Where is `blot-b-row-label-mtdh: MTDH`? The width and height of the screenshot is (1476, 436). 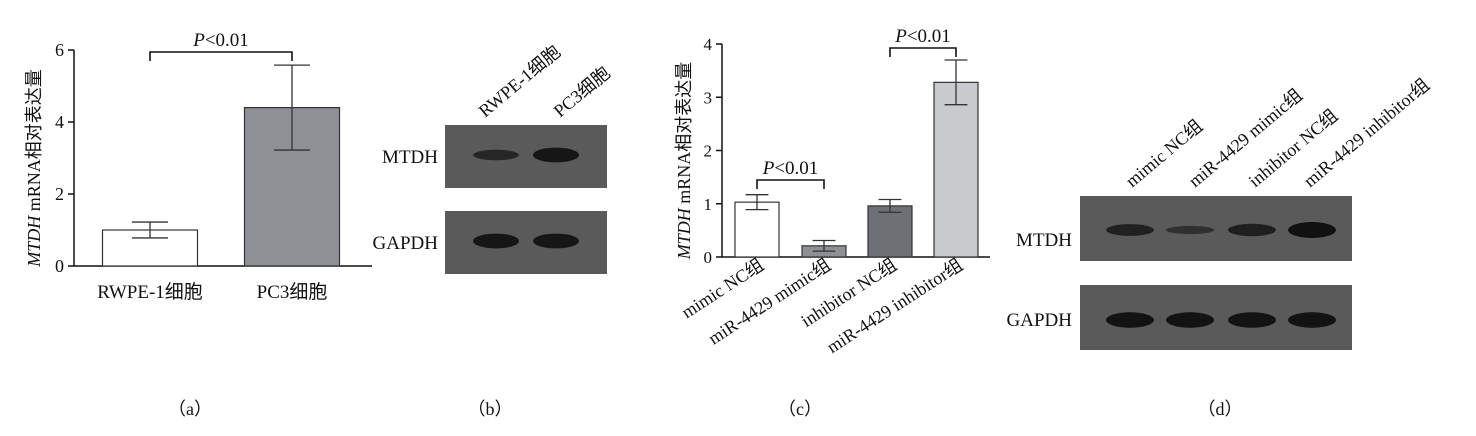
blot-b-row-label-mtdh: MTDH is located at coordinates (410, 157).